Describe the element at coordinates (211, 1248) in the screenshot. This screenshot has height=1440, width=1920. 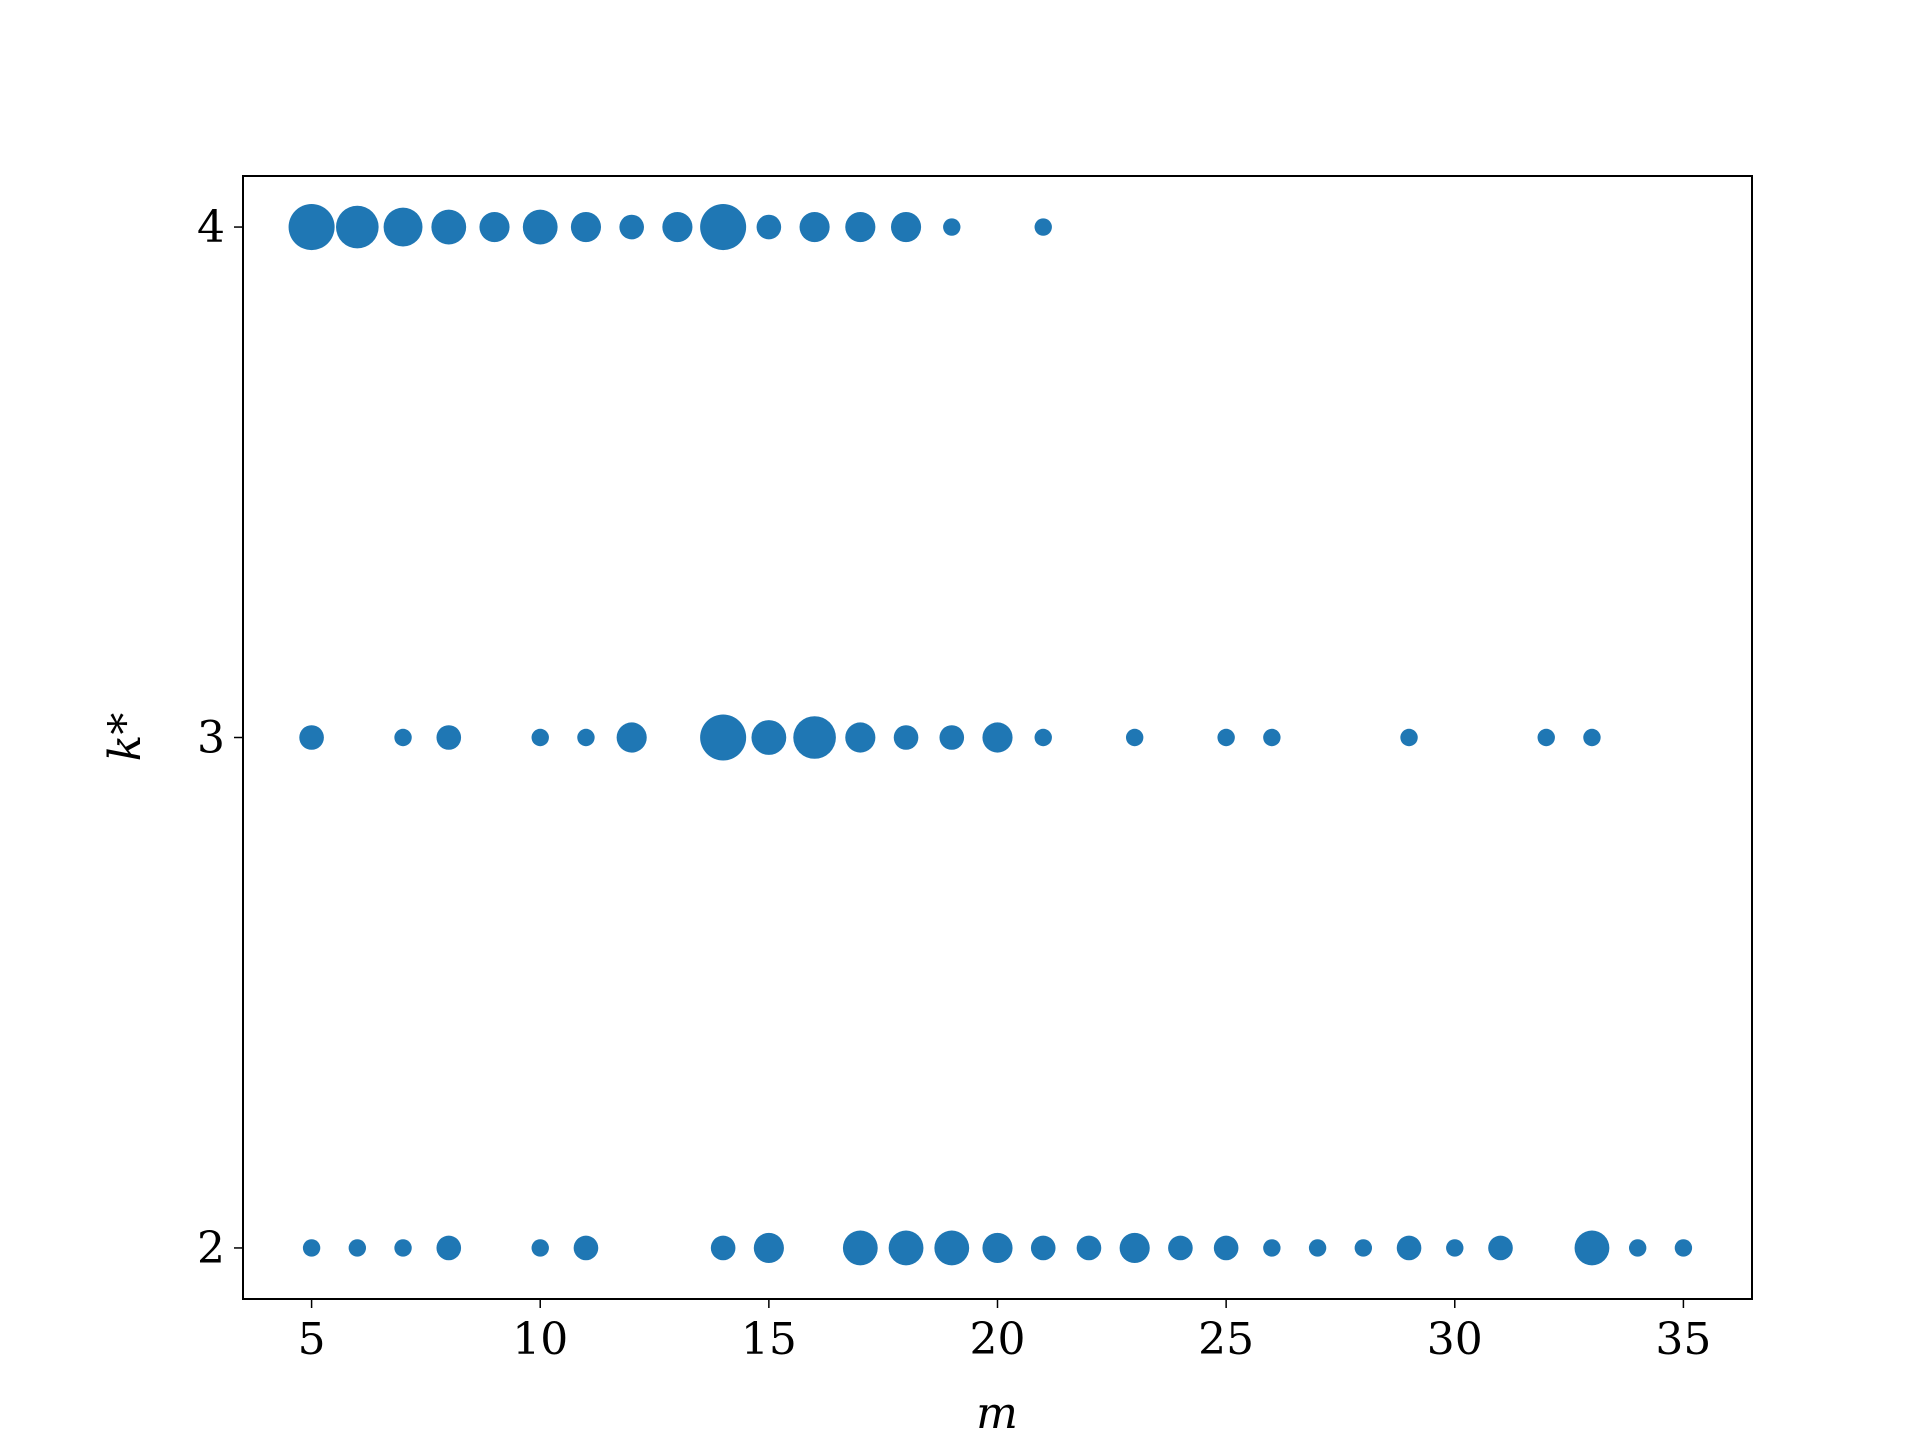
I see `y-tick-label: 2` at that location.